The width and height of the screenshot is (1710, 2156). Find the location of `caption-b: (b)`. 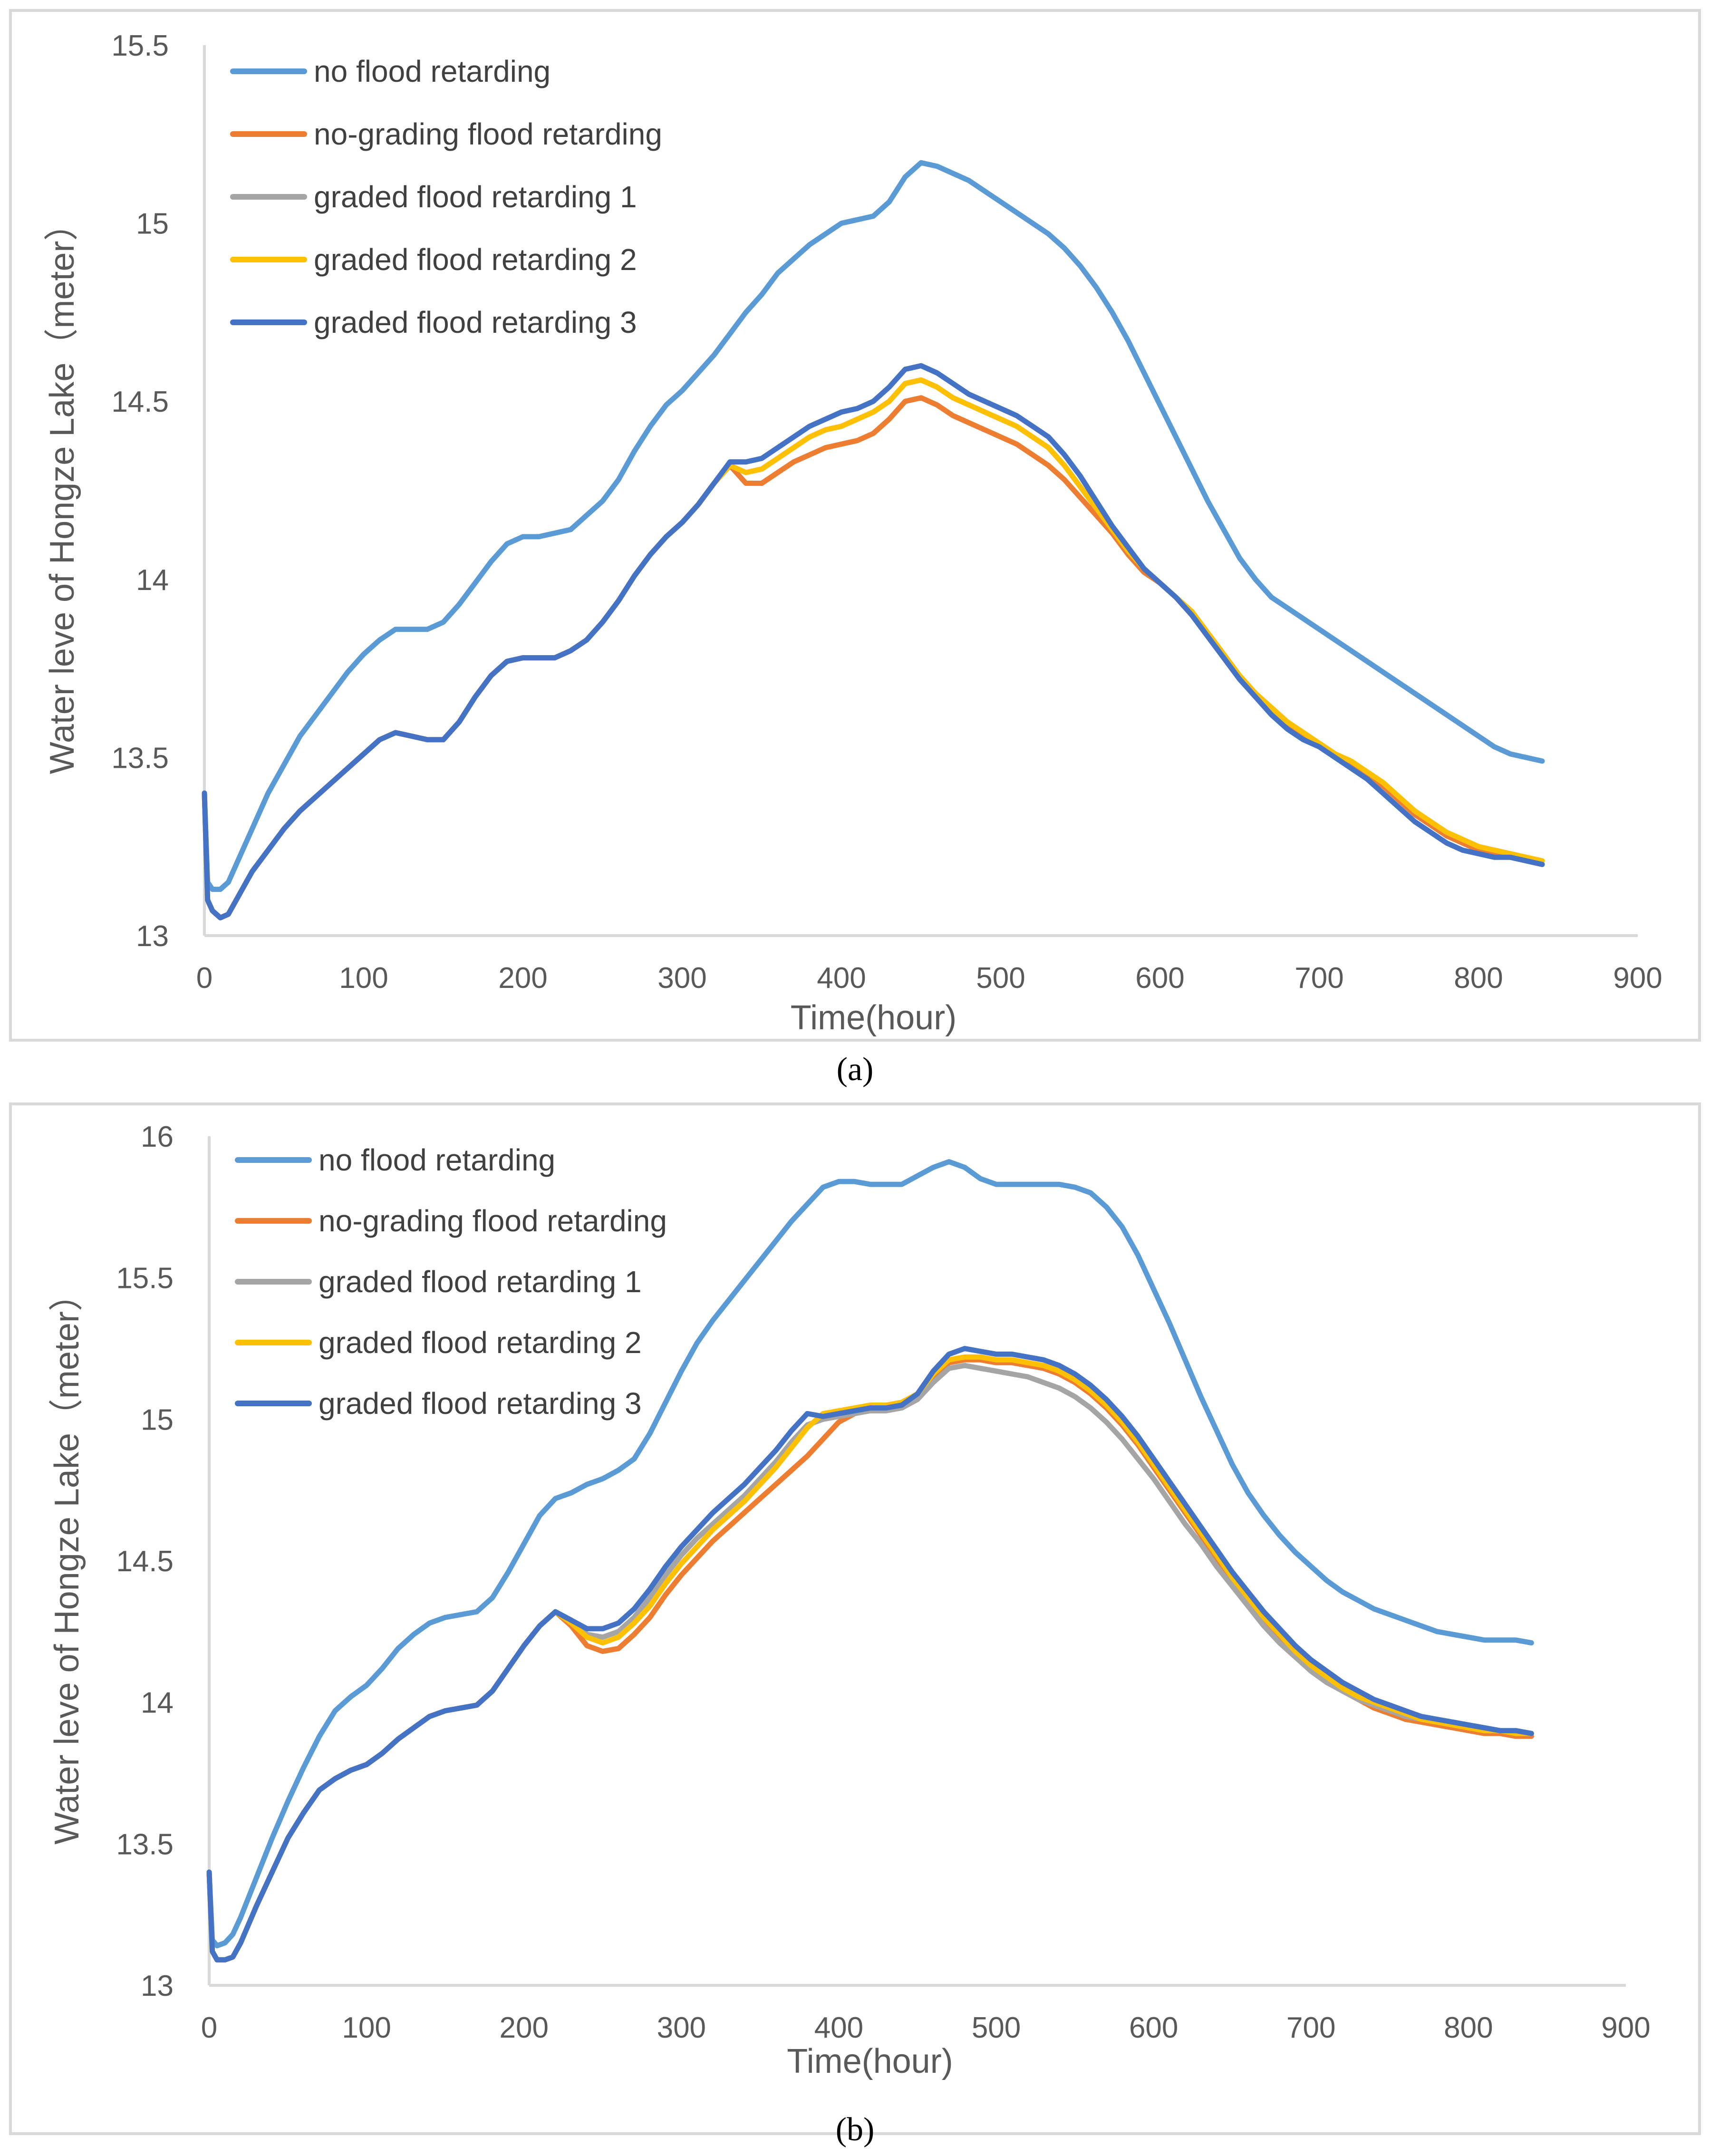

caption-b: (b) is located at coordinates (855, 2130).